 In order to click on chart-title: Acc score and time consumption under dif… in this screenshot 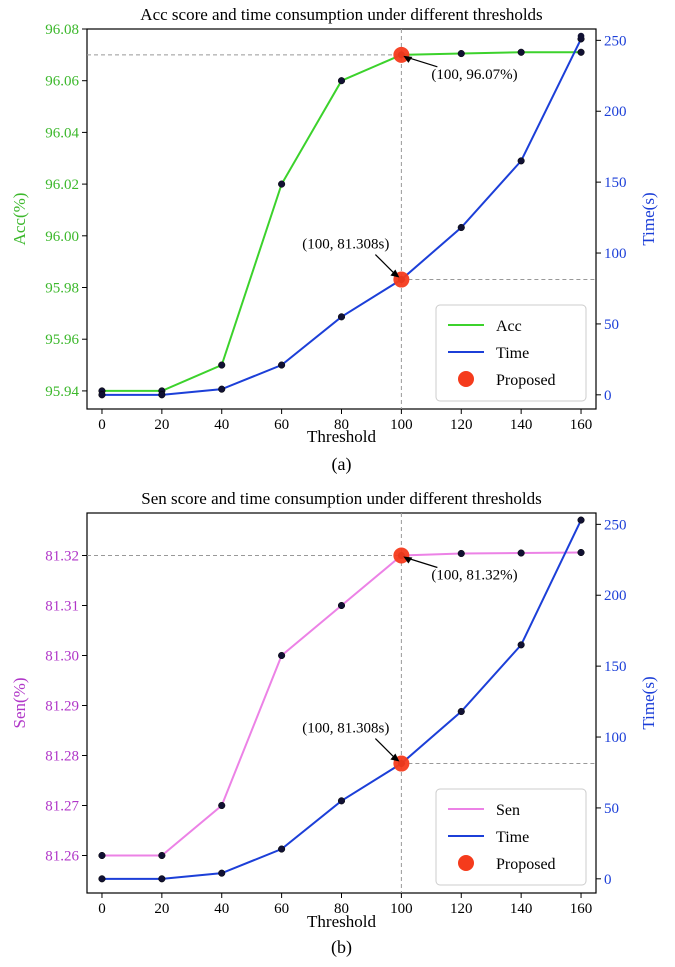, I will do `click(341, 14)`.